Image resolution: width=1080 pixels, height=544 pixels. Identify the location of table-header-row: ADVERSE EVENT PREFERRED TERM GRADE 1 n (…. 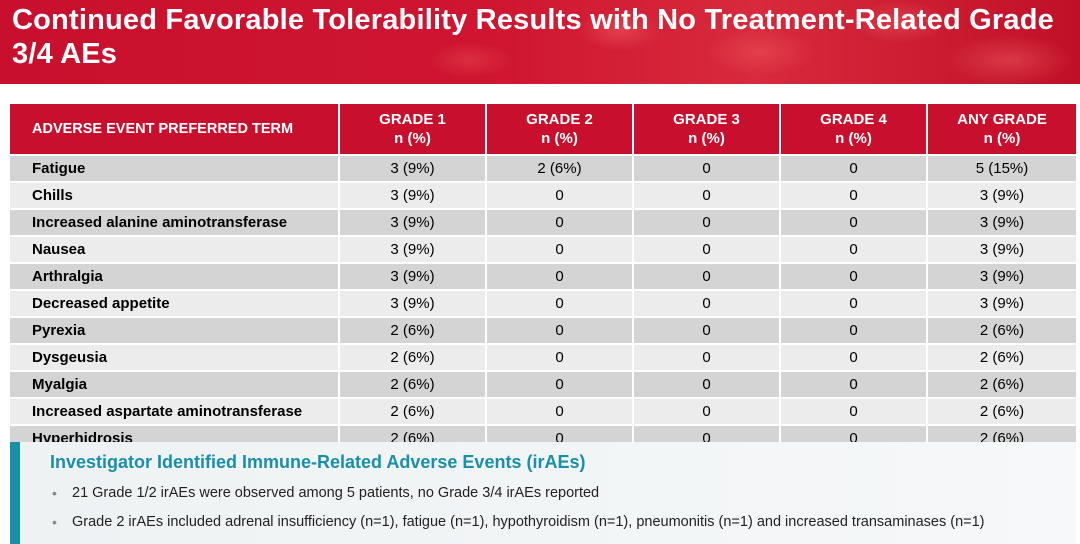
(543, 129).